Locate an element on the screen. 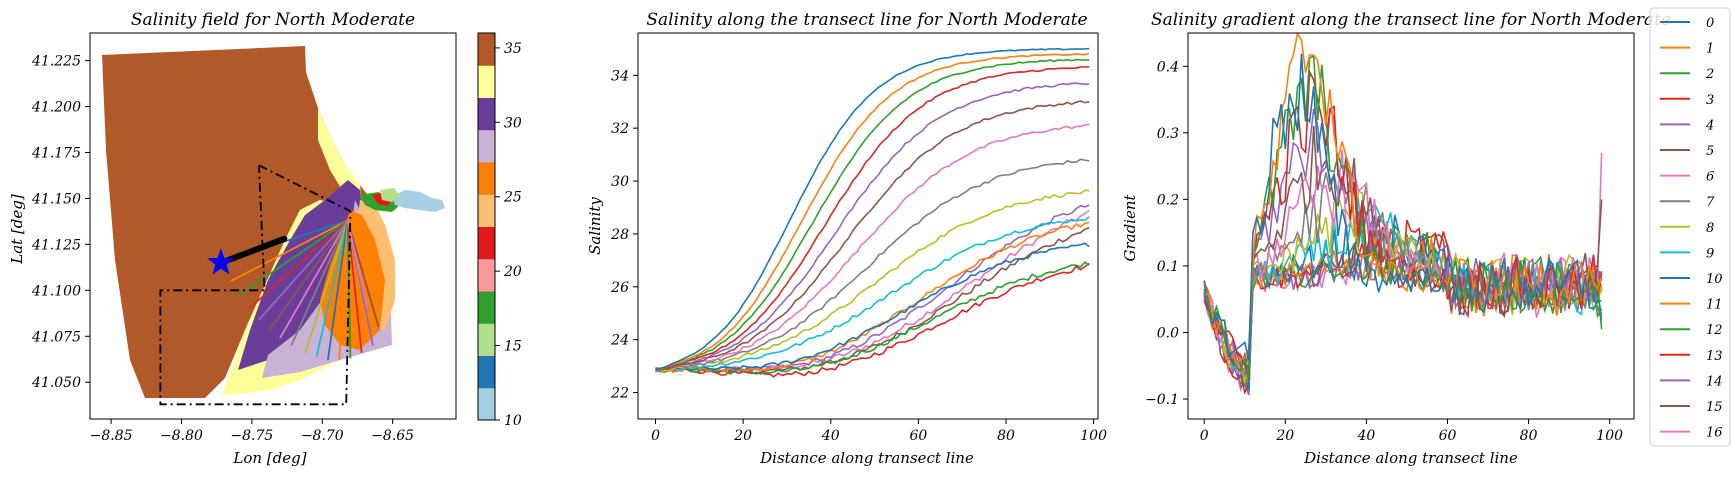  salinity-x-tick-label: 100 is located at coordinates (1093, 436).